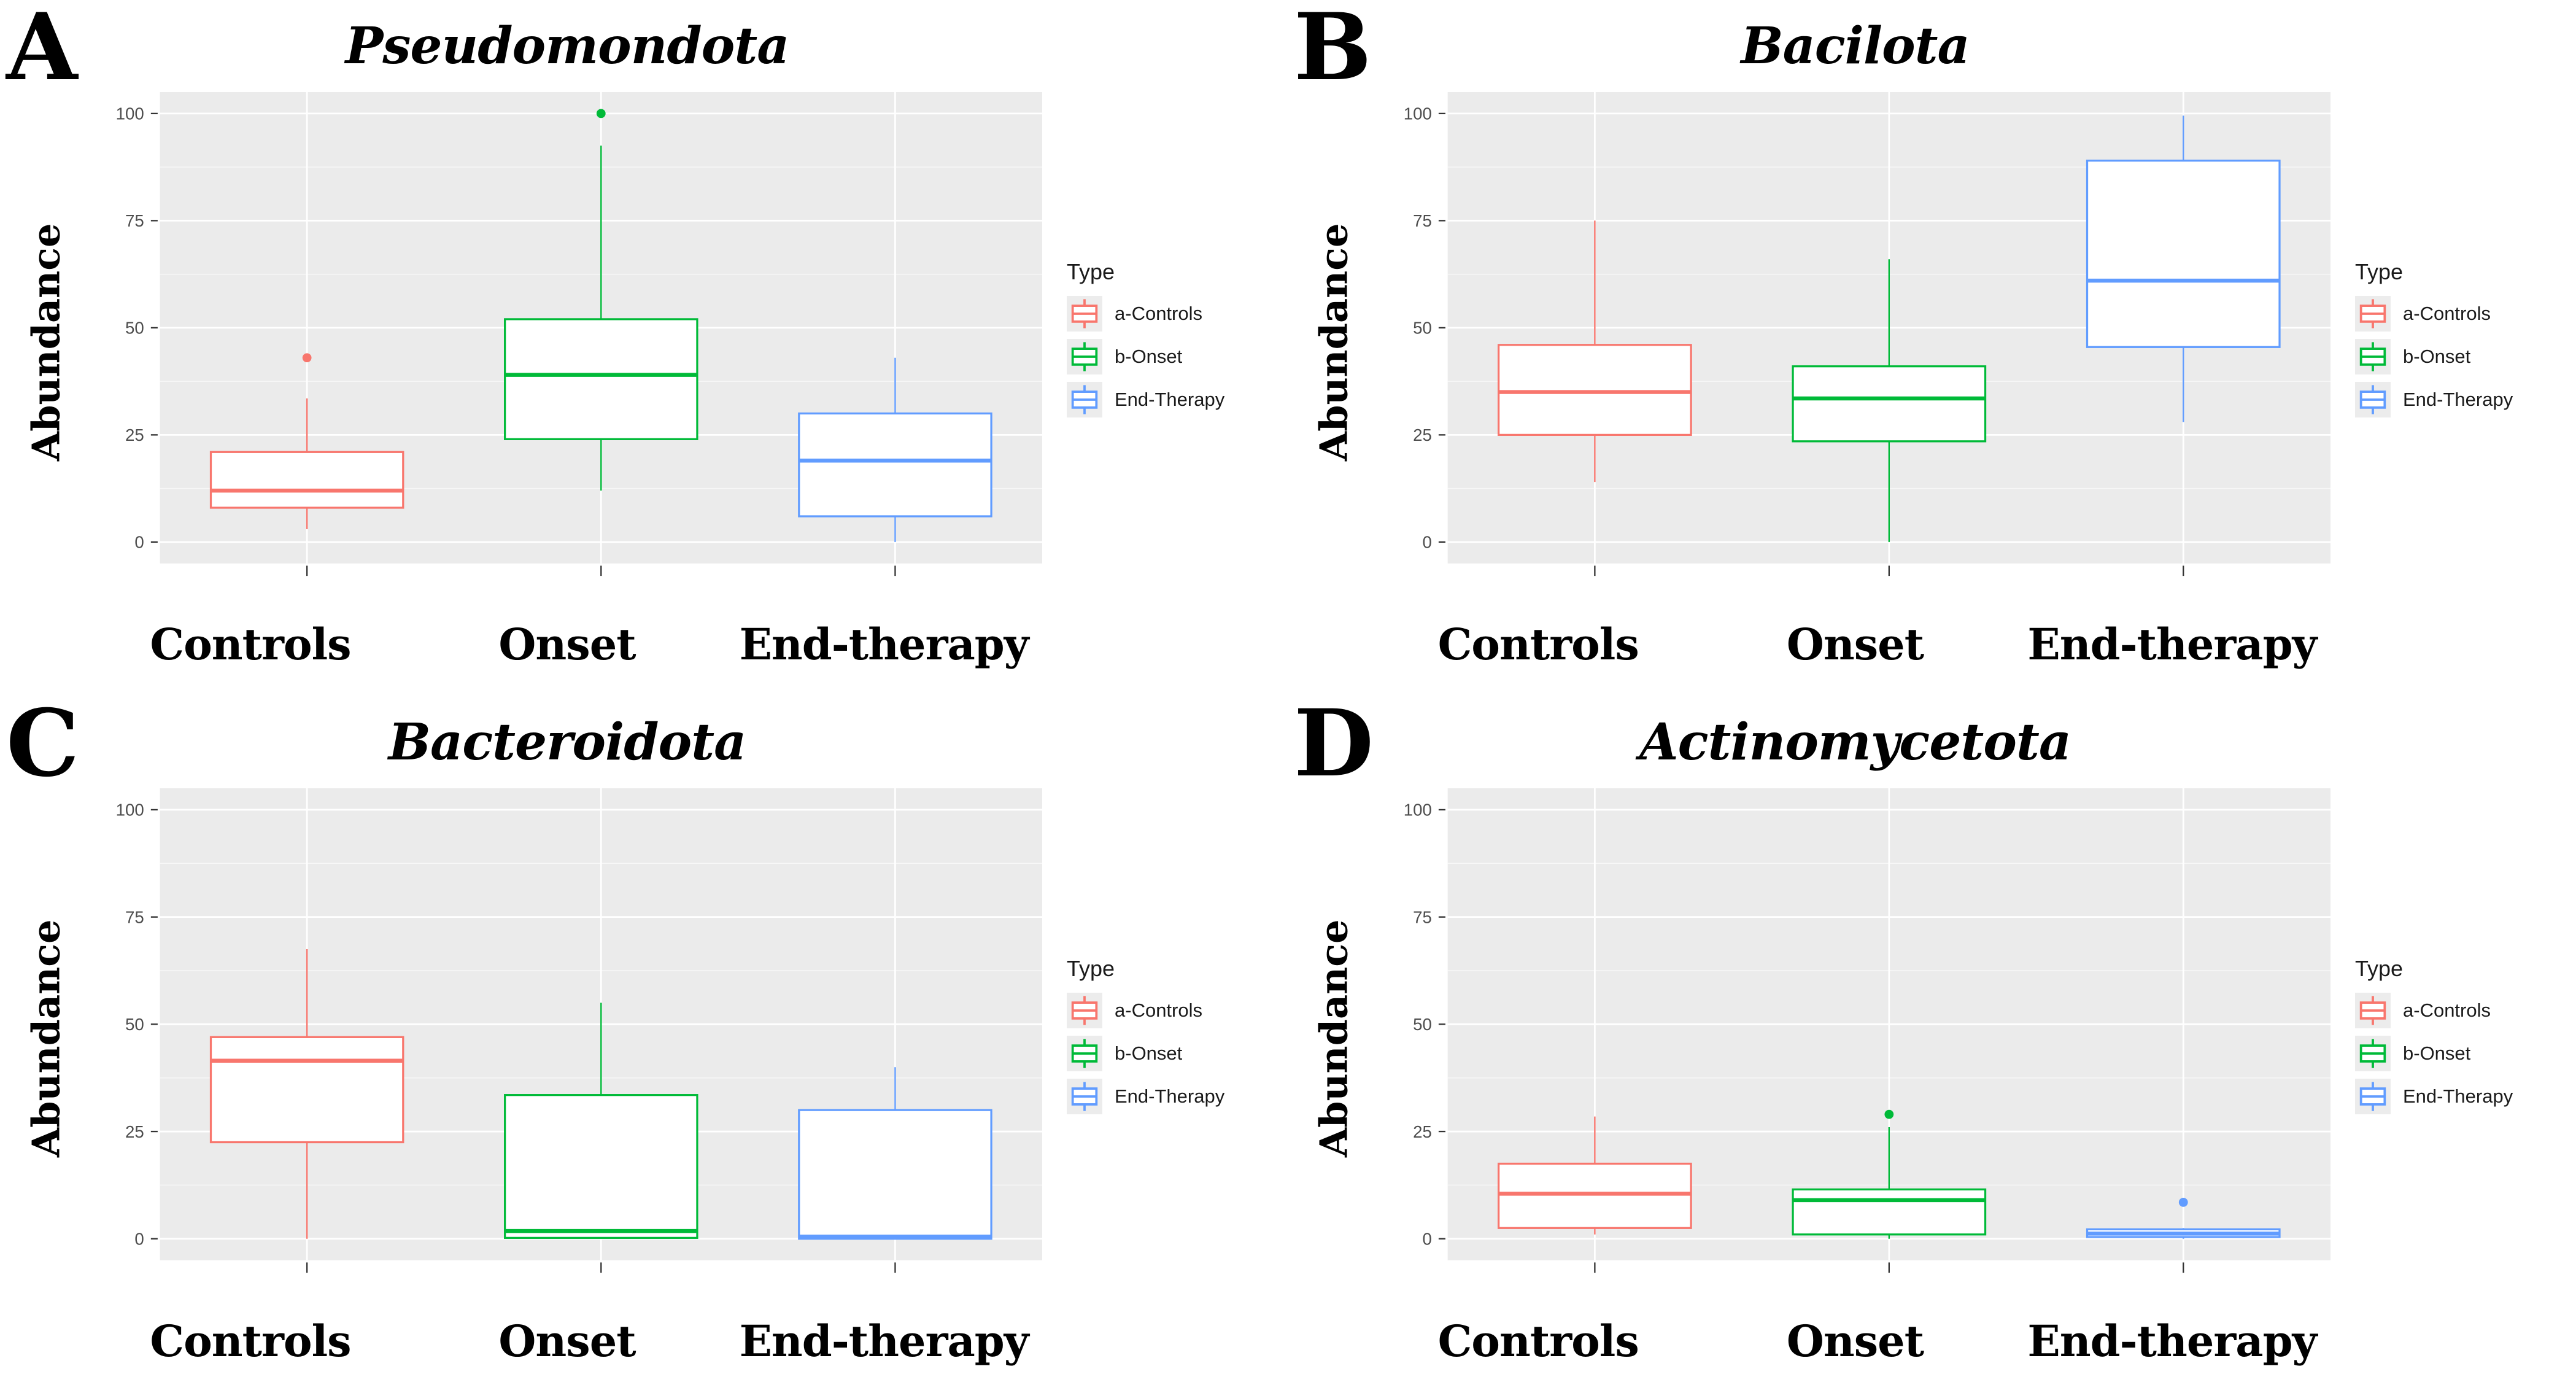  What do you see at coordinates (1856, 46) in the screenshot?
I see `panel-title: Bacilota` at bounding box center [1856, 46].